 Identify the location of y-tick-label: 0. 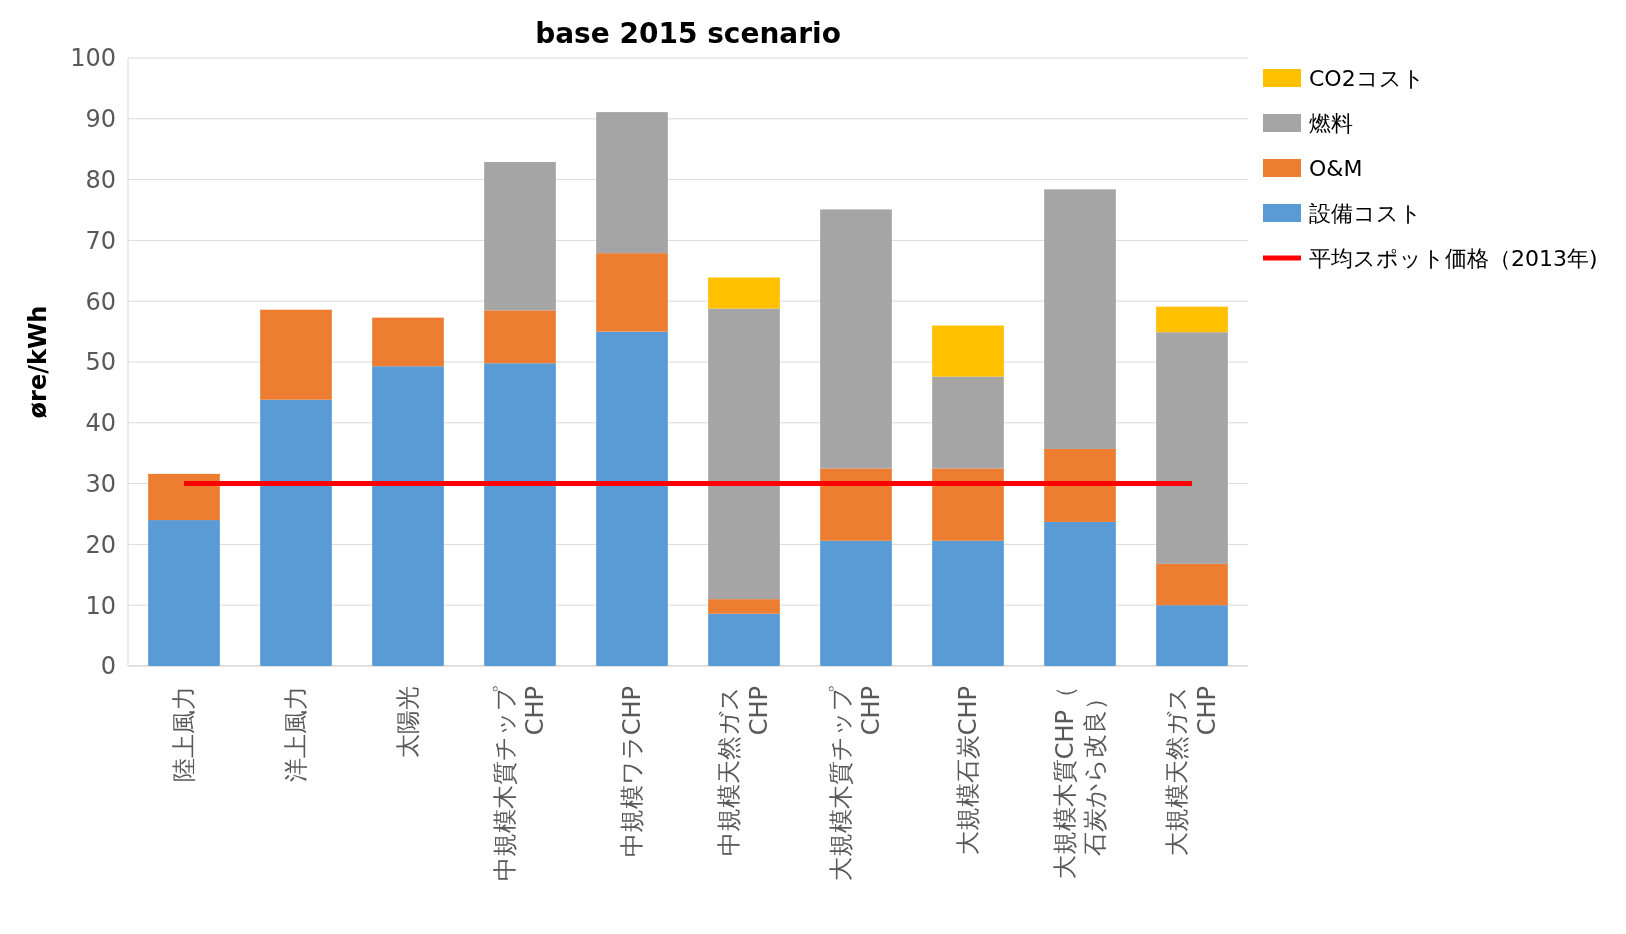
(108, 666).